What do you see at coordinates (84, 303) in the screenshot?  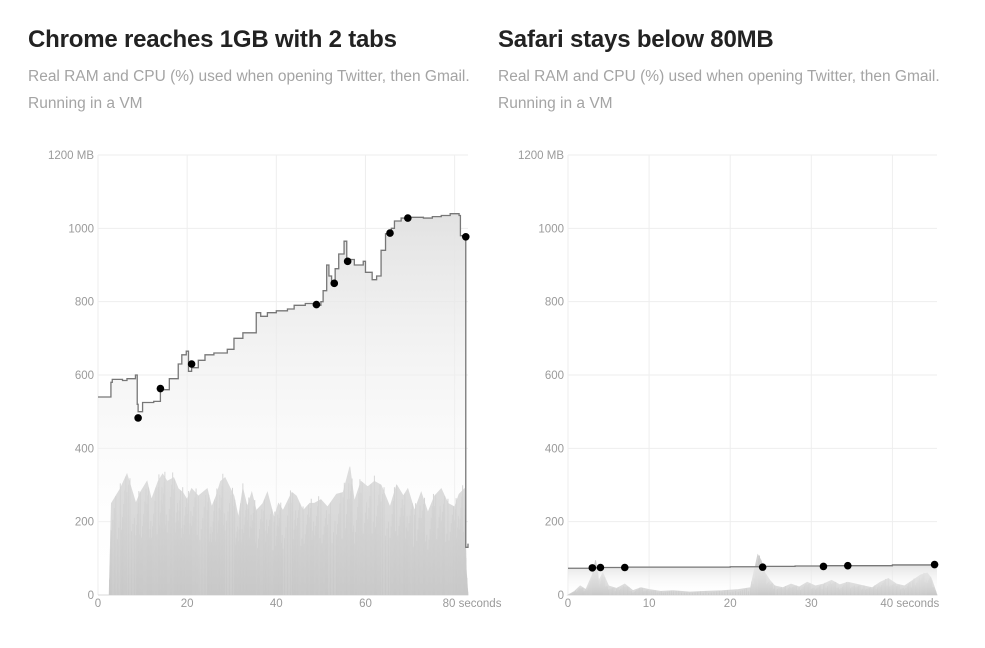 I see `y-tick-label: 800` at bounding box center [84, 303].